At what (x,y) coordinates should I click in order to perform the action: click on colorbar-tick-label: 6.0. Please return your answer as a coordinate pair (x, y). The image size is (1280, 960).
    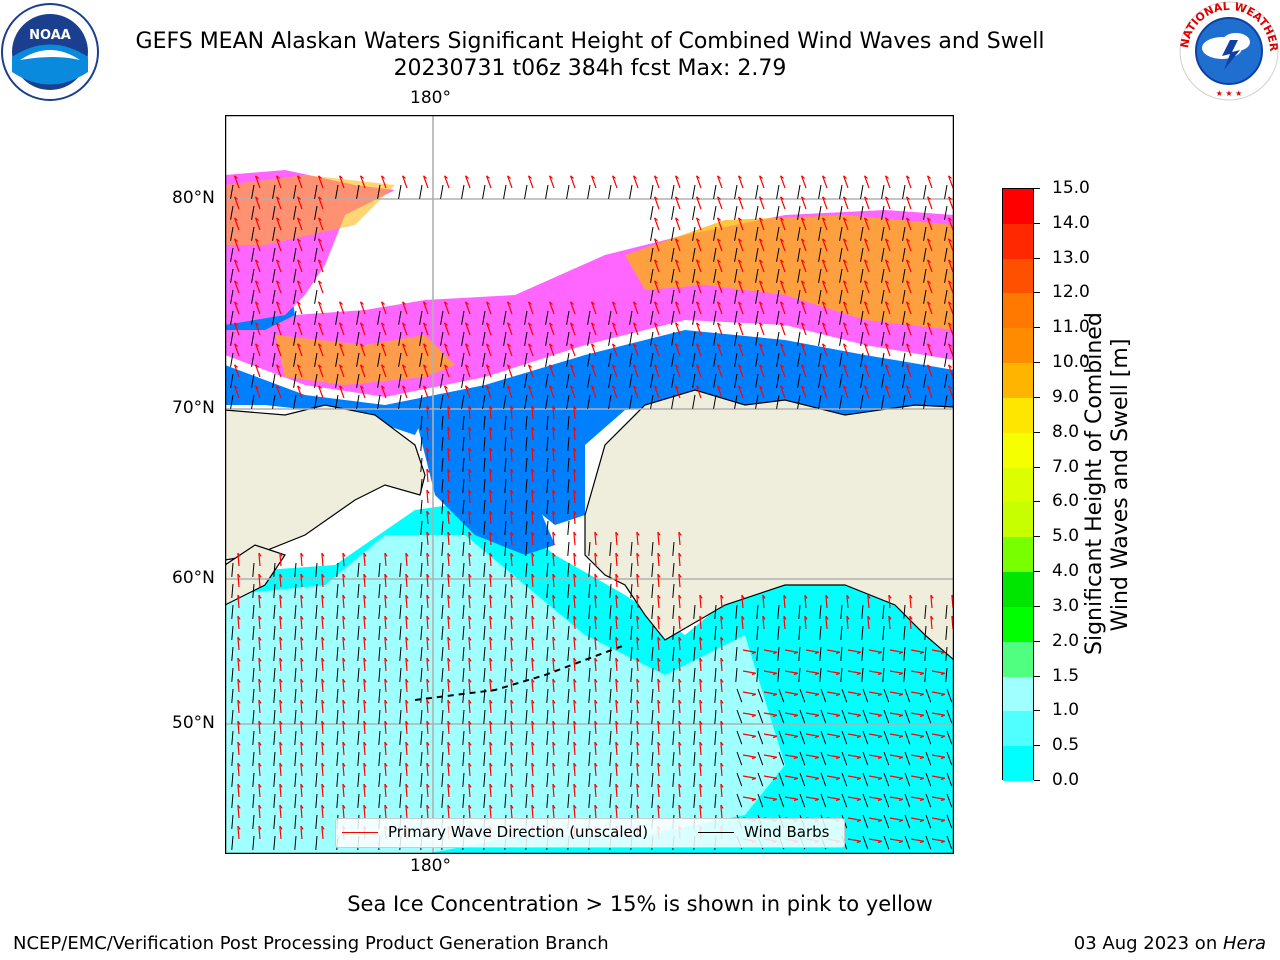
    Looking at the image, I should click on (1066, 501).